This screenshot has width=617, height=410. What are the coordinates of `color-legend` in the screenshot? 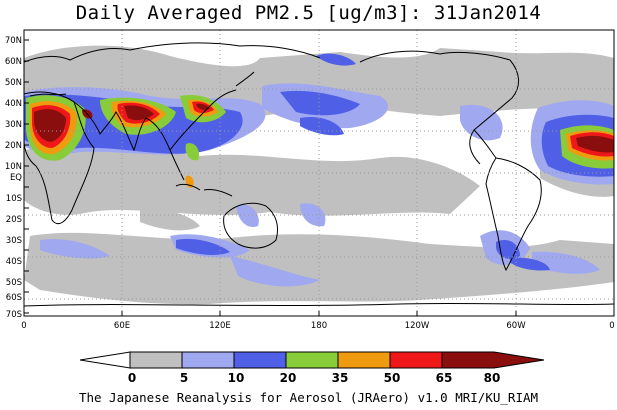 It's located at (312, 360).